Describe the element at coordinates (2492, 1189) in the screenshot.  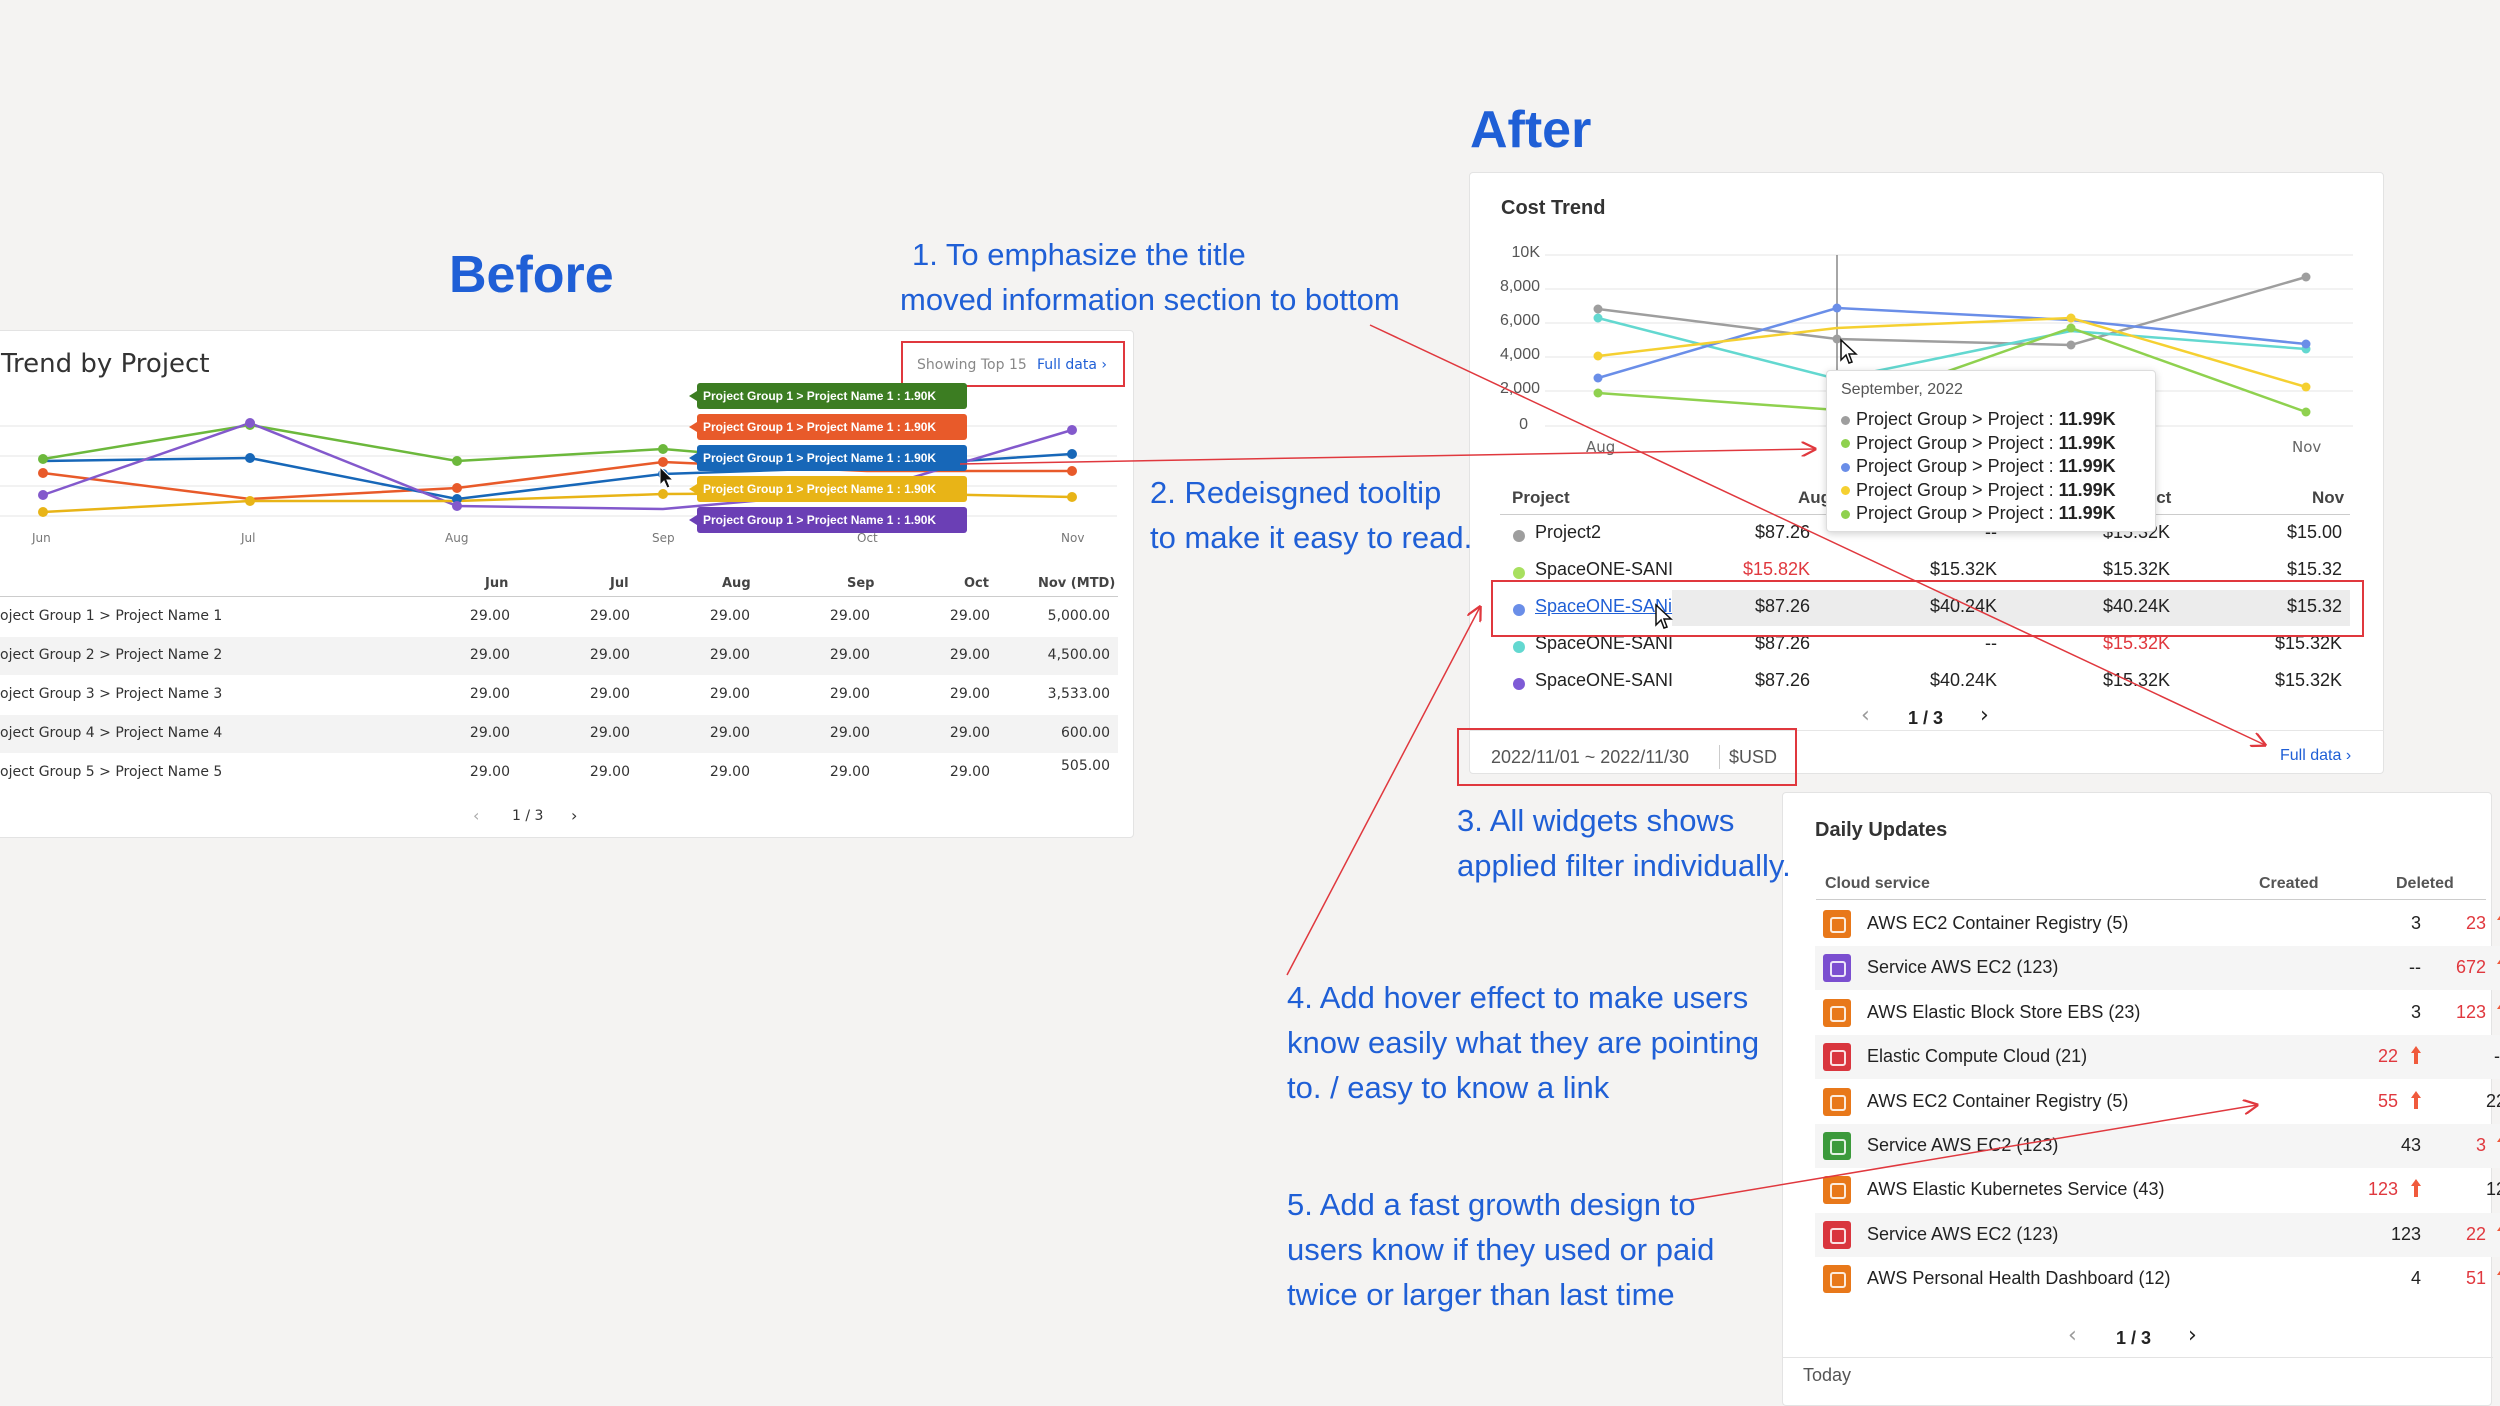
I see `deleted-count: 12` at that location.